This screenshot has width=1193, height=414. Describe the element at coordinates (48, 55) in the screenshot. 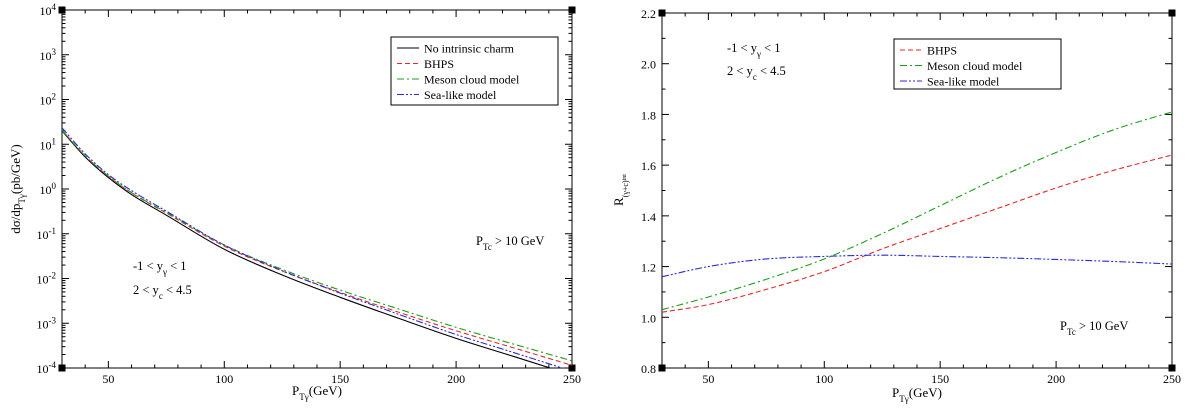

I see `left-y-tick-label: 10³` at that location.